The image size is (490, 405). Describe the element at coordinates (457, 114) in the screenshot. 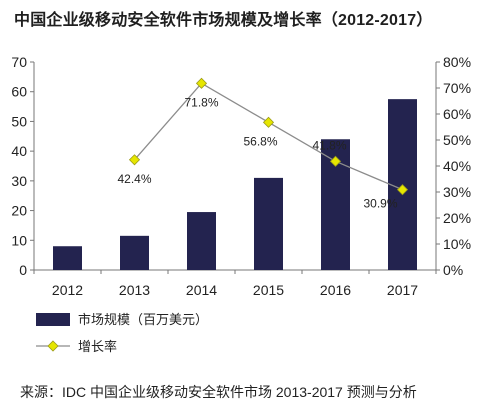

I see `right-tick-label: 60%` at that location.